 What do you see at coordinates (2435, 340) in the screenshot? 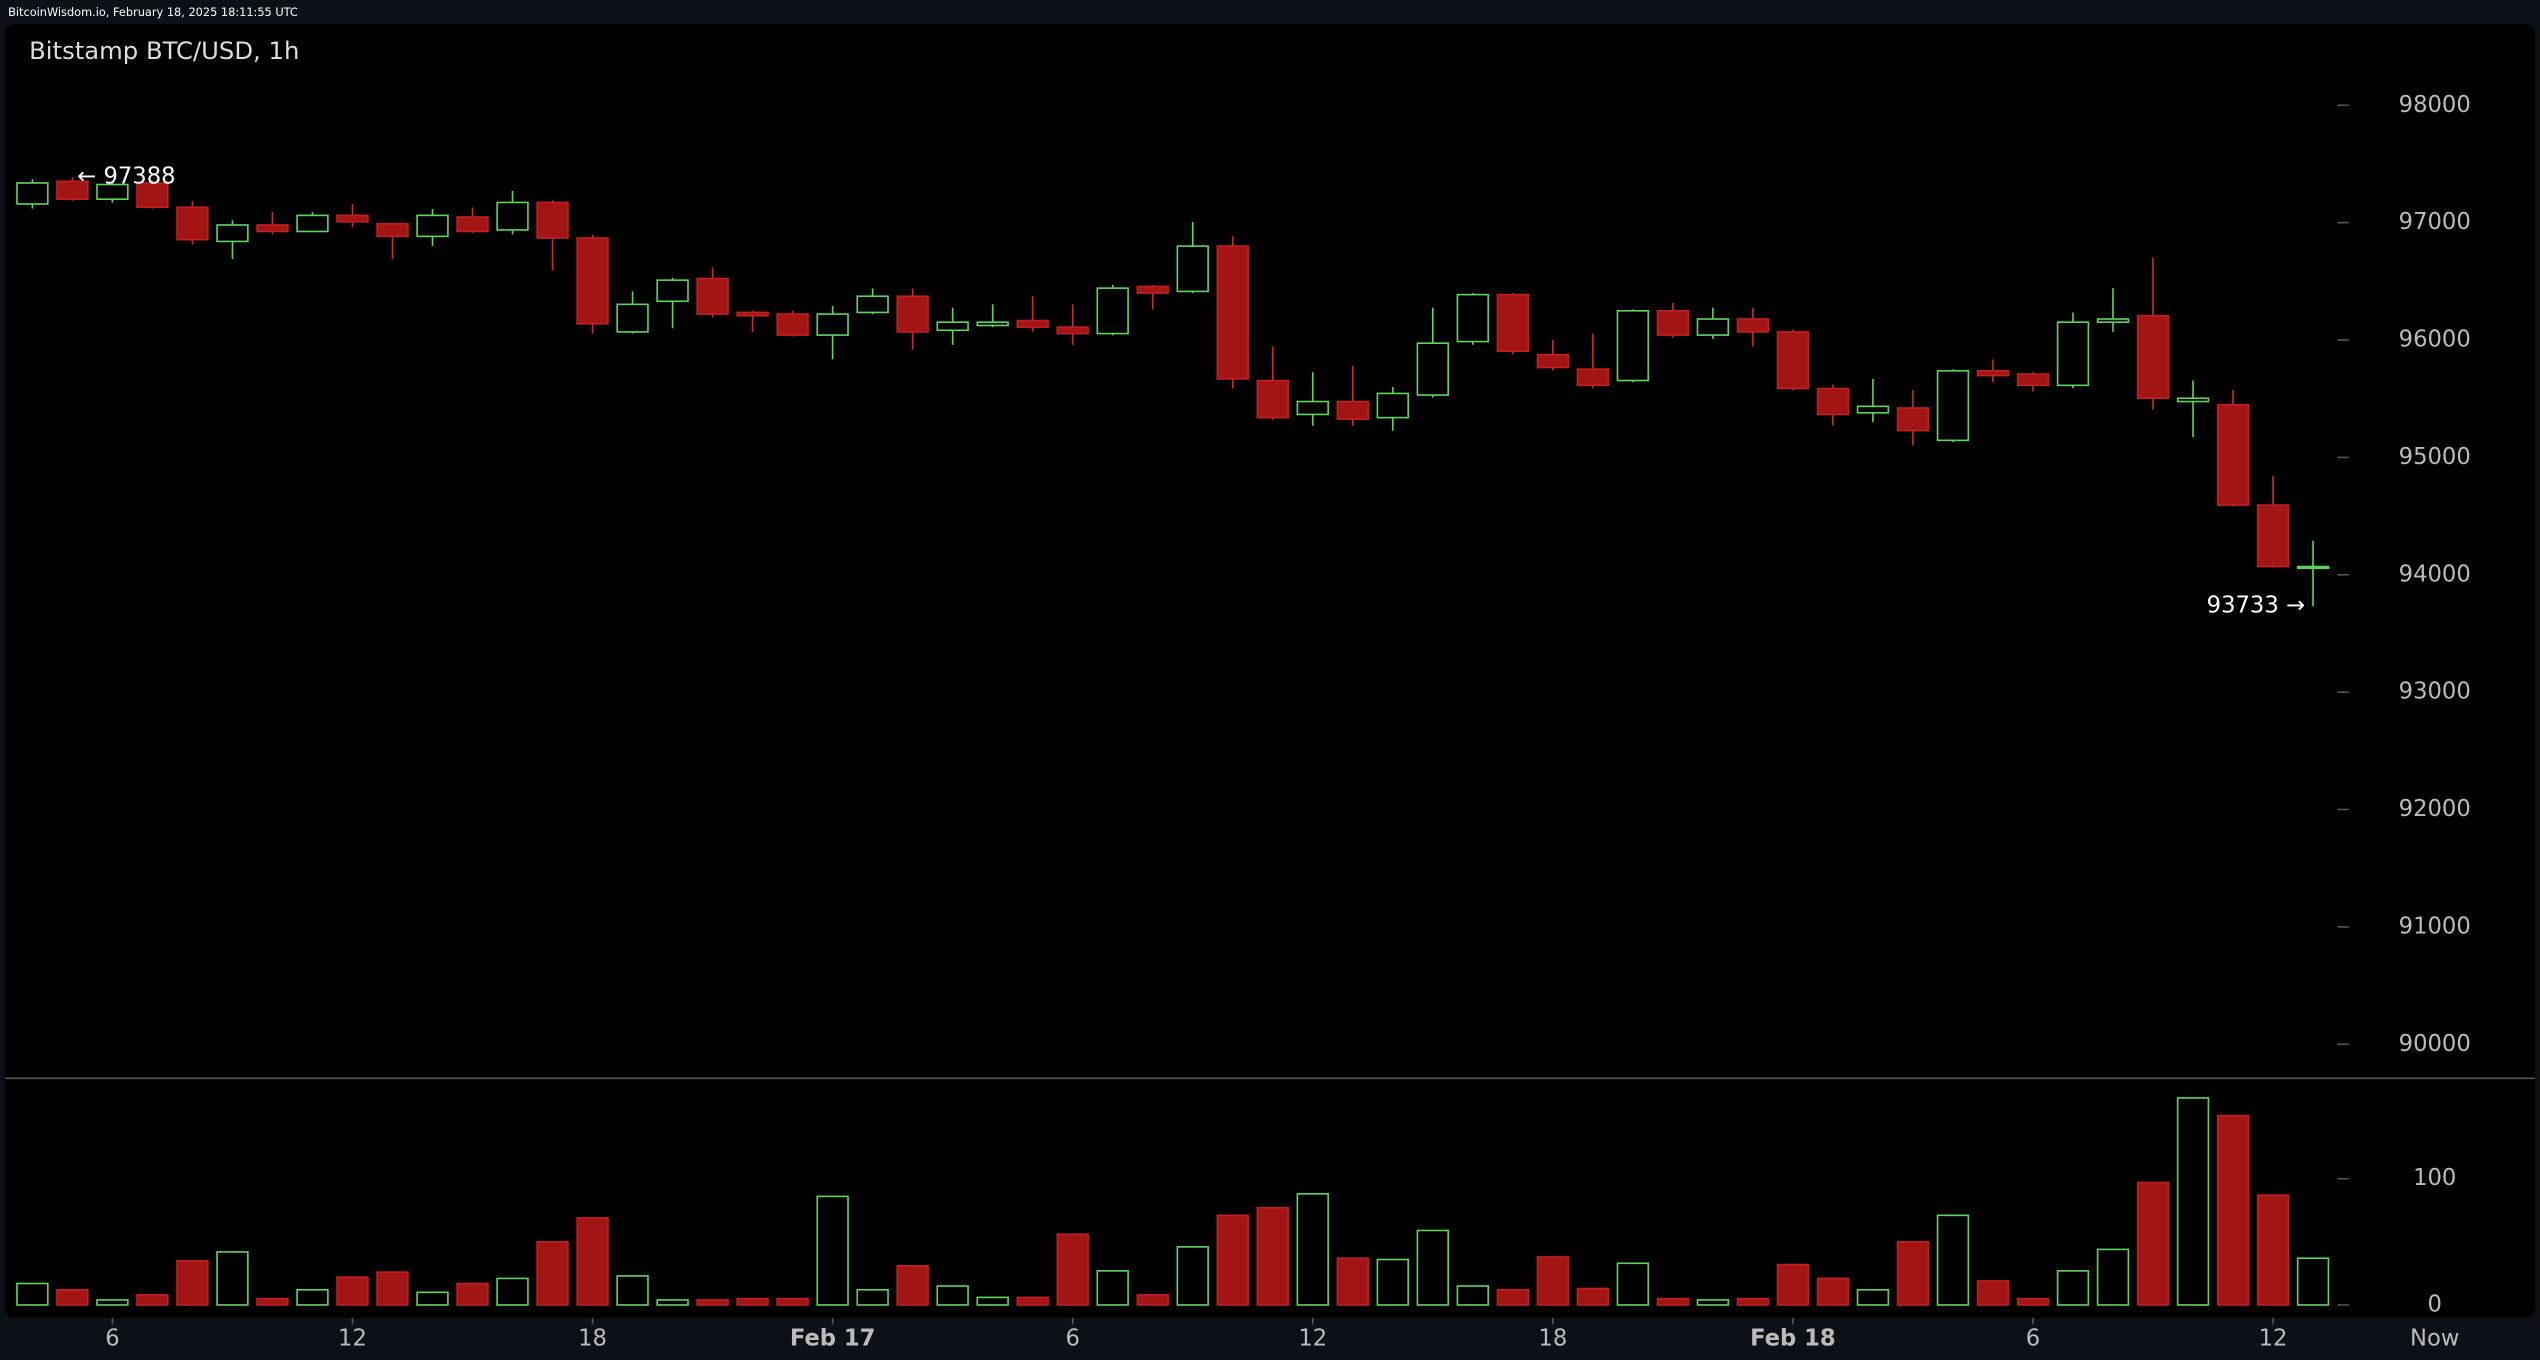
I see `y-tick-label: 96000` at bounding box center [2435, 340].